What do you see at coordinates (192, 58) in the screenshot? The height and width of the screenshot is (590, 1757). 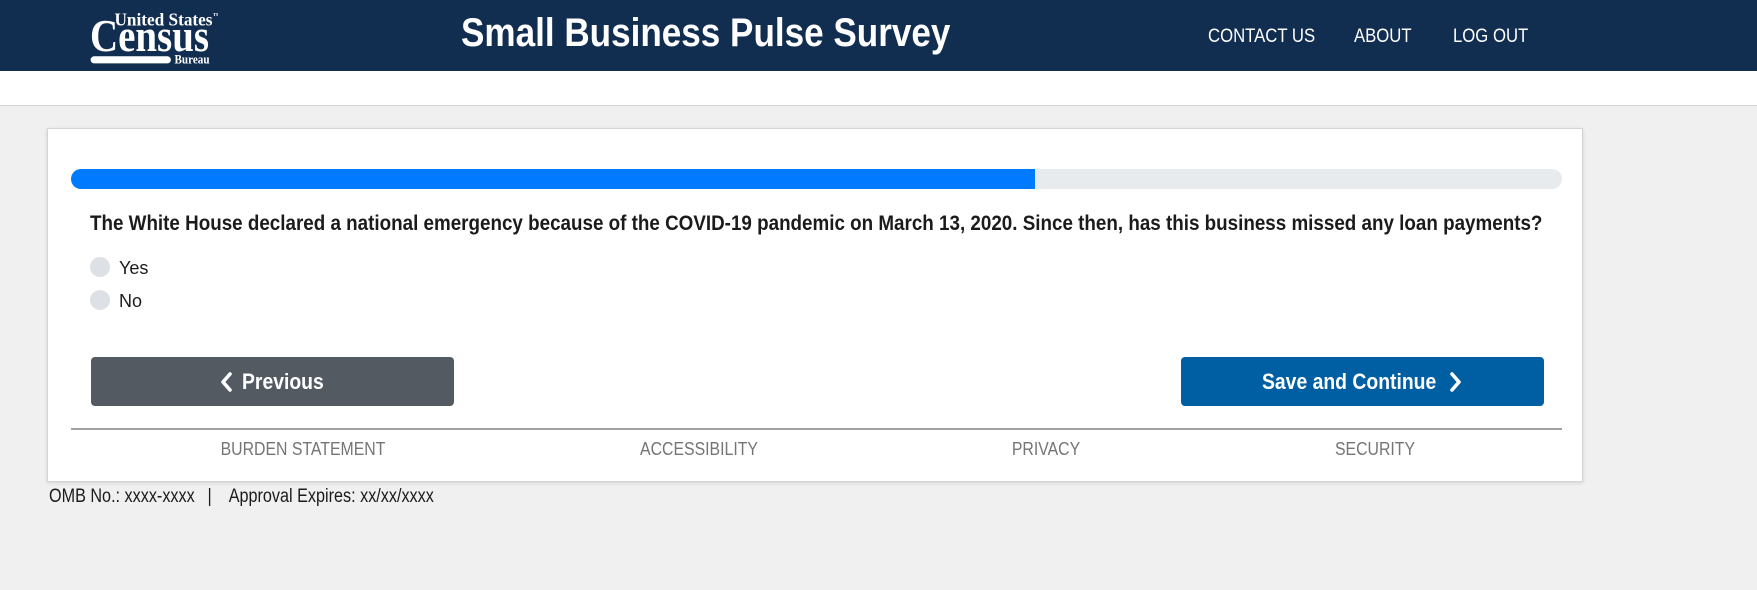 I see `svg-text: Bureau` at bounding box center [192, 58].